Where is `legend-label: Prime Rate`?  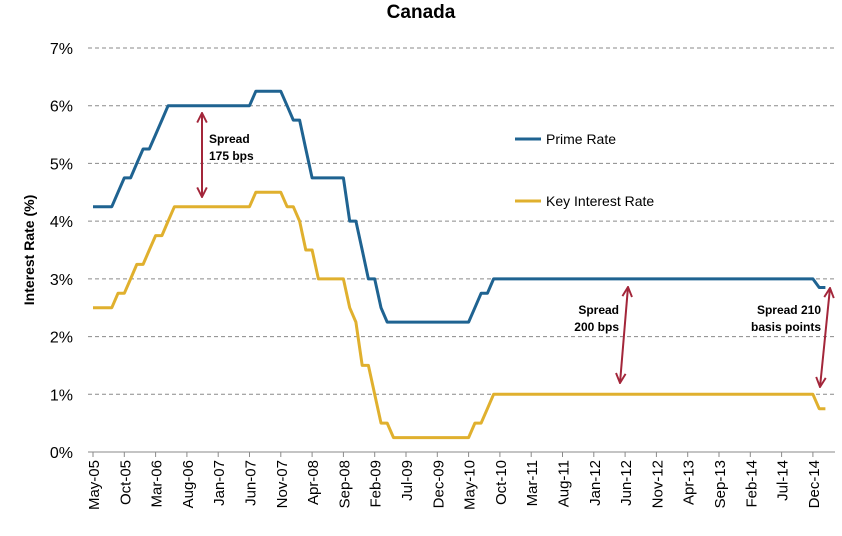 legend-label: Prime Rate is located at coordinates (581, 139).